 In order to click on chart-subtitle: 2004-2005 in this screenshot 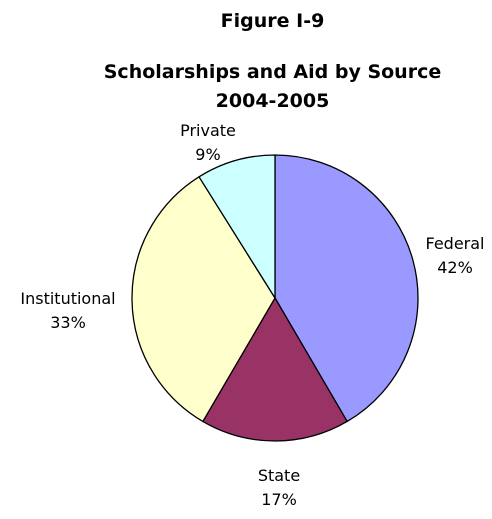, I will do `click(272, 101)`.